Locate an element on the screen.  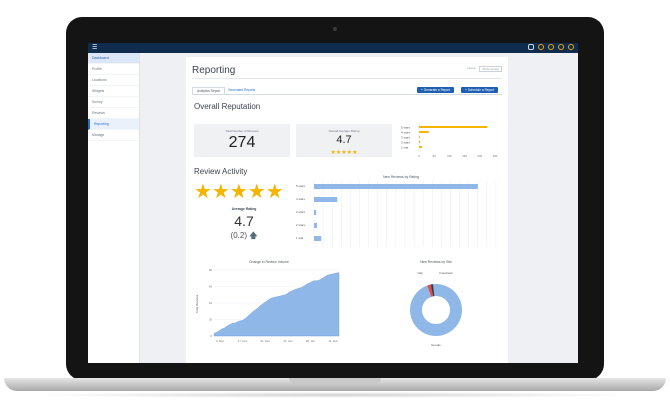
site-slice-yelp is located at coordinates (432, 290).